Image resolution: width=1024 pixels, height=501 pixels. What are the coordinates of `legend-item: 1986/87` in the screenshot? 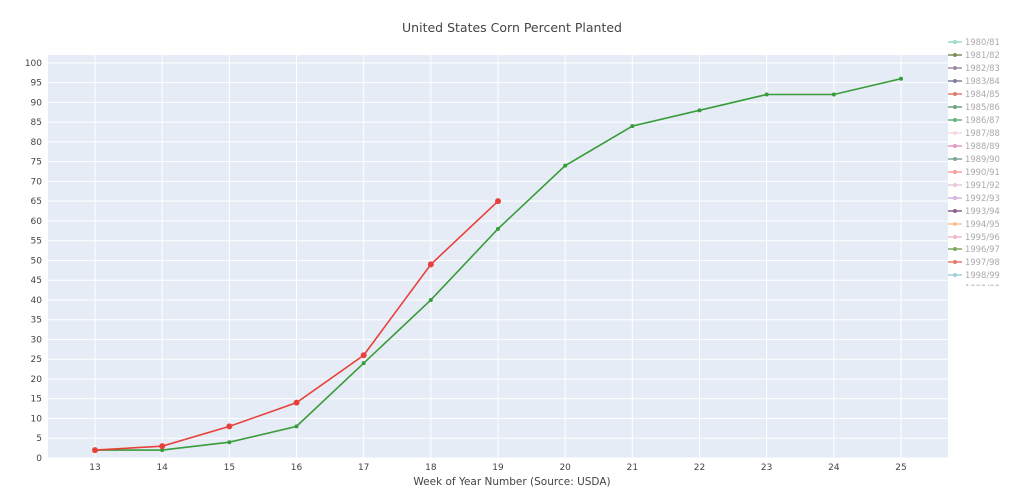 It's located at (986, 120).